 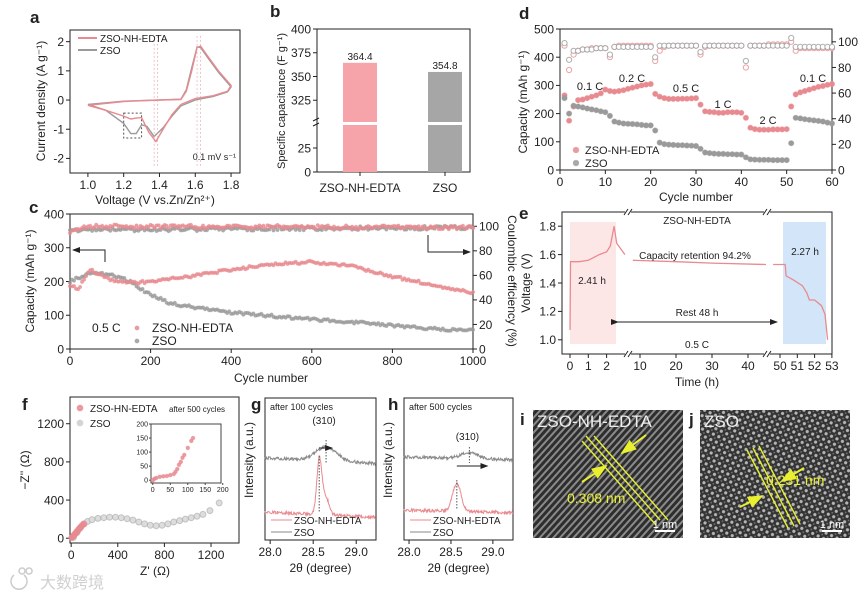 I want to click on d-spacing-label: 0.231 nm, so click(x=795, y=480).